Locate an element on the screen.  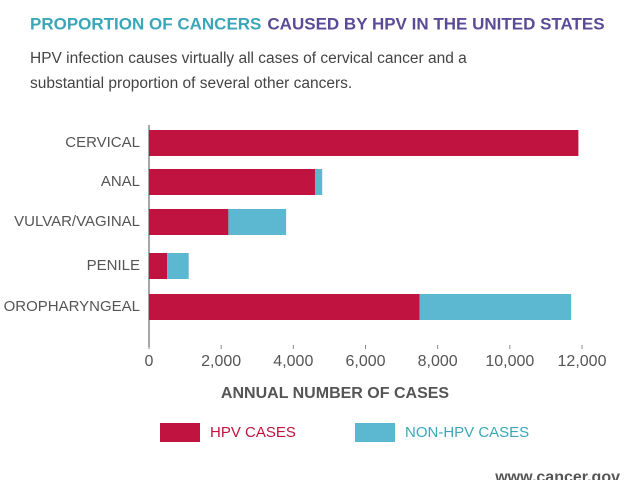
source: www.cancer.gov is located at coordinates (557, 474).